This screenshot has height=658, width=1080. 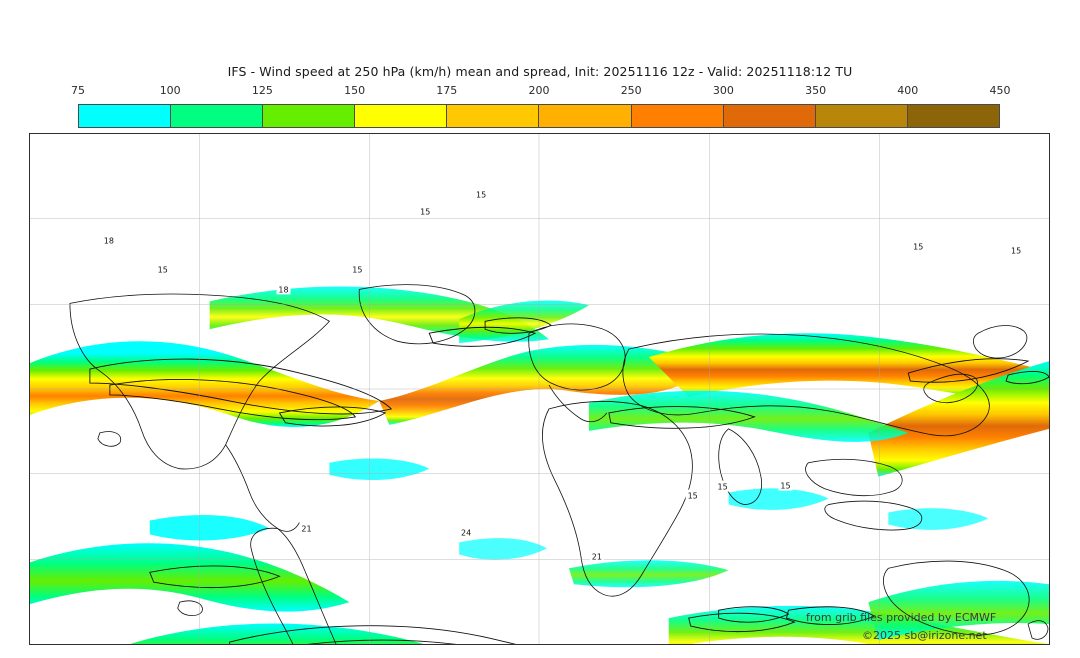 What do you see at coordinates (262, 90) in the screenshot?
I see `colorbar-tick-125: 125` at bounding box center [262, 90].